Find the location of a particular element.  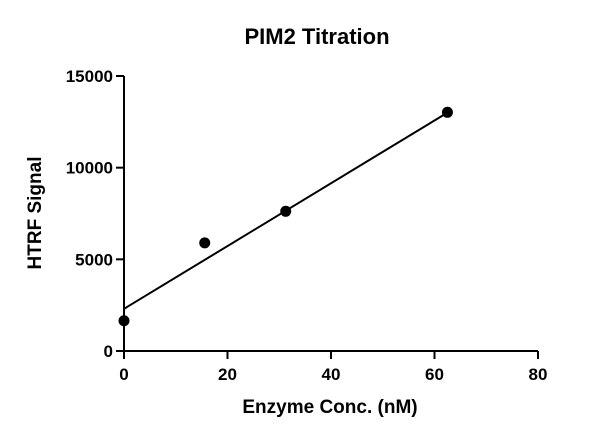

y-tick-label: 15000 is located at coordinates (89, 76).